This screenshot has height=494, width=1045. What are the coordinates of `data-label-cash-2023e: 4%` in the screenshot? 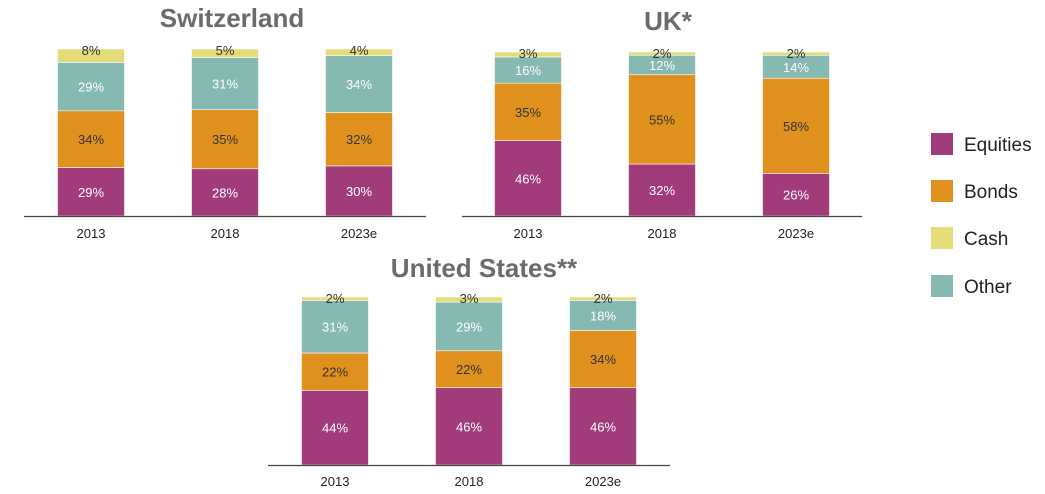 It's located at (359, 50).